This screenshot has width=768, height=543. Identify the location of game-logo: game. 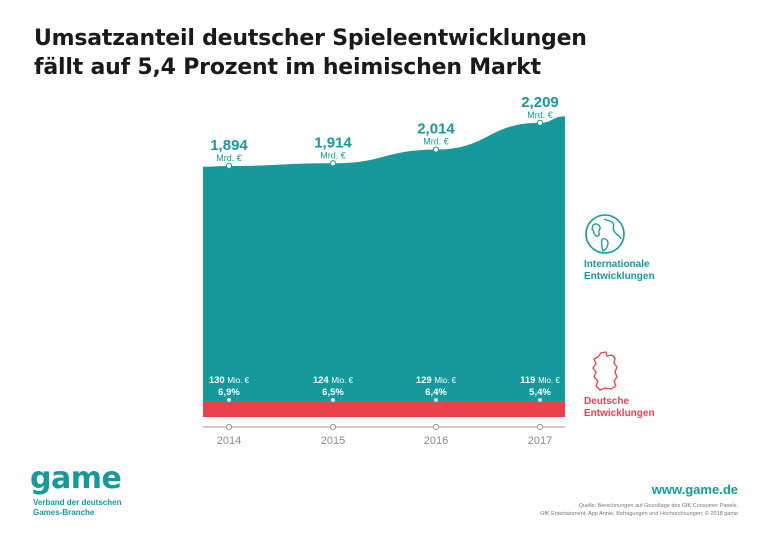
(76, 478).